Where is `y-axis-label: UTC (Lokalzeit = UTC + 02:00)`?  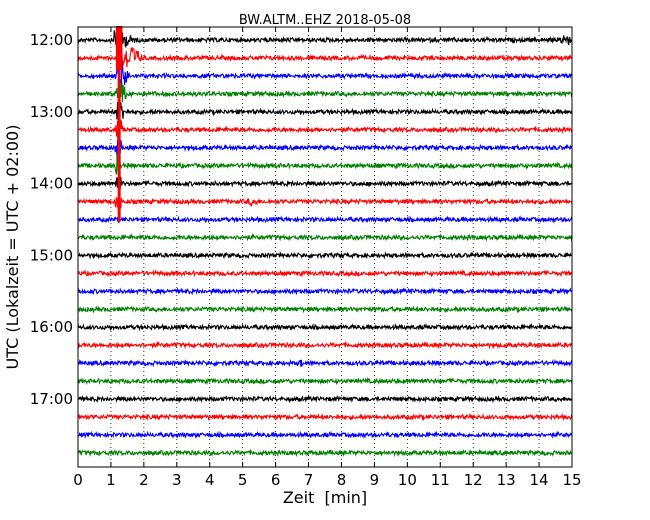 y-axis-label: UTC (Lokalzeit = UTC + 02:00) is located at coordinates (12, 247).